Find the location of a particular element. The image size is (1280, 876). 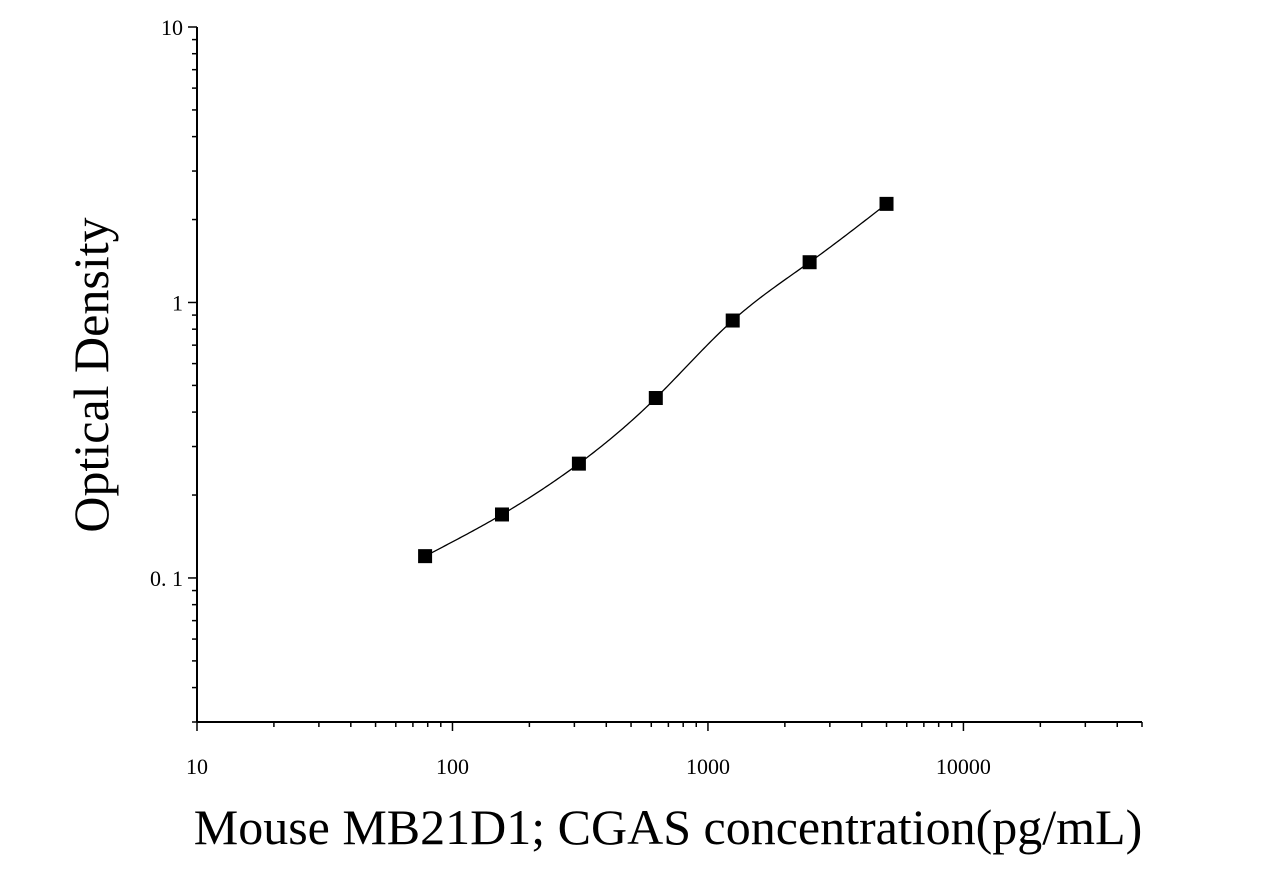

x-axis-title: Mouse MB21D1; CGAS concentration(pg/mL) is located at coordinates (668, 827).